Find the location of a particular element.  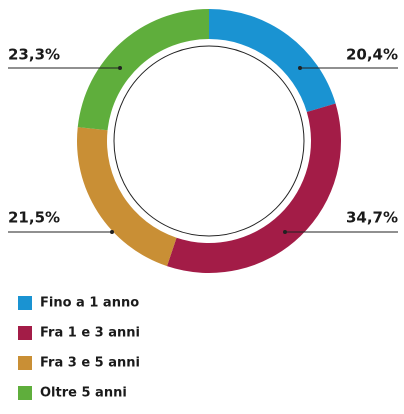

legend-label: Fra 1 e 3 anni is located at coordinates (90, 333).